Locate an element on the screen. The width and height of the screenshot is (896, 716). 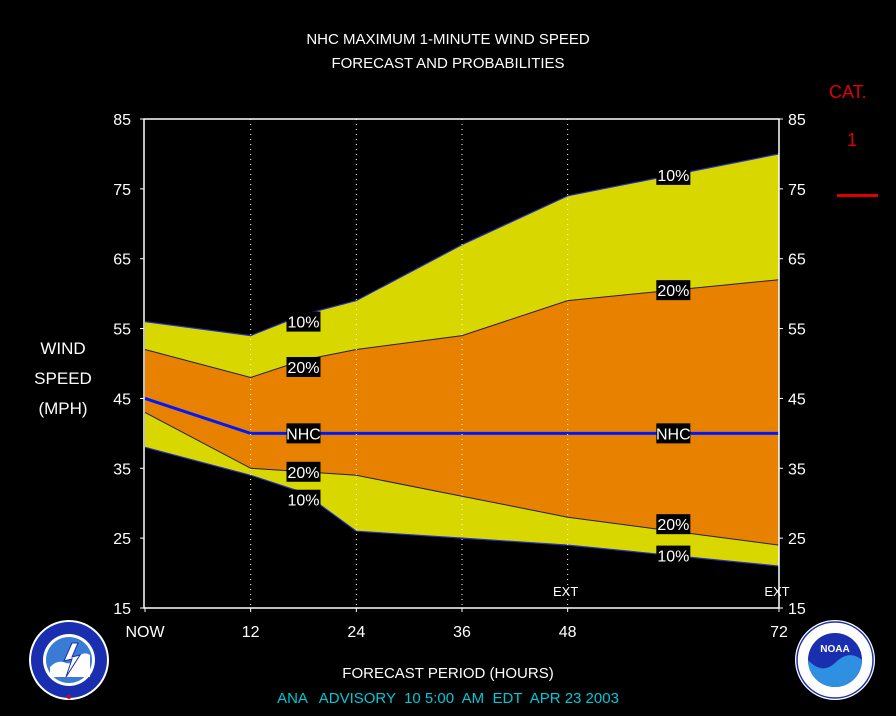
noaa-logo: NOAA is located at coordinates (835, 660).